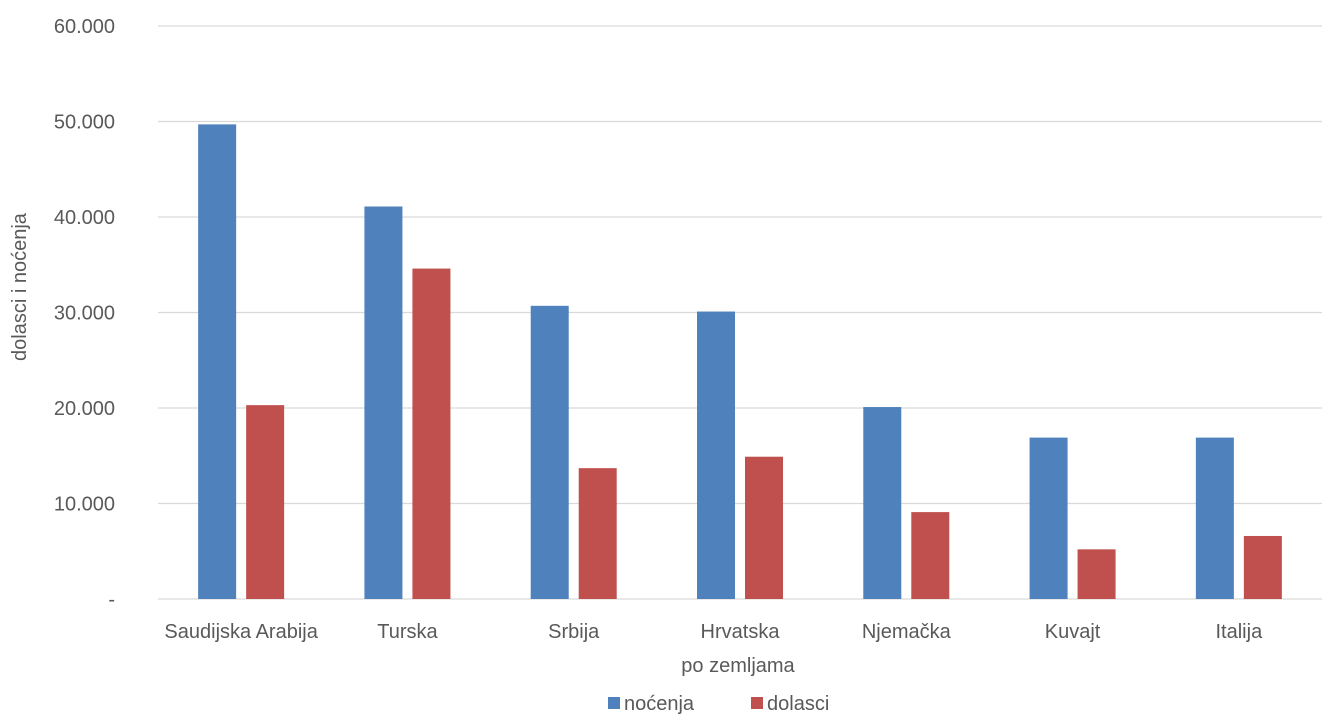 The image size is (1329, 717). I want to click on y-tick-label: 30.000, so click(84, 314).